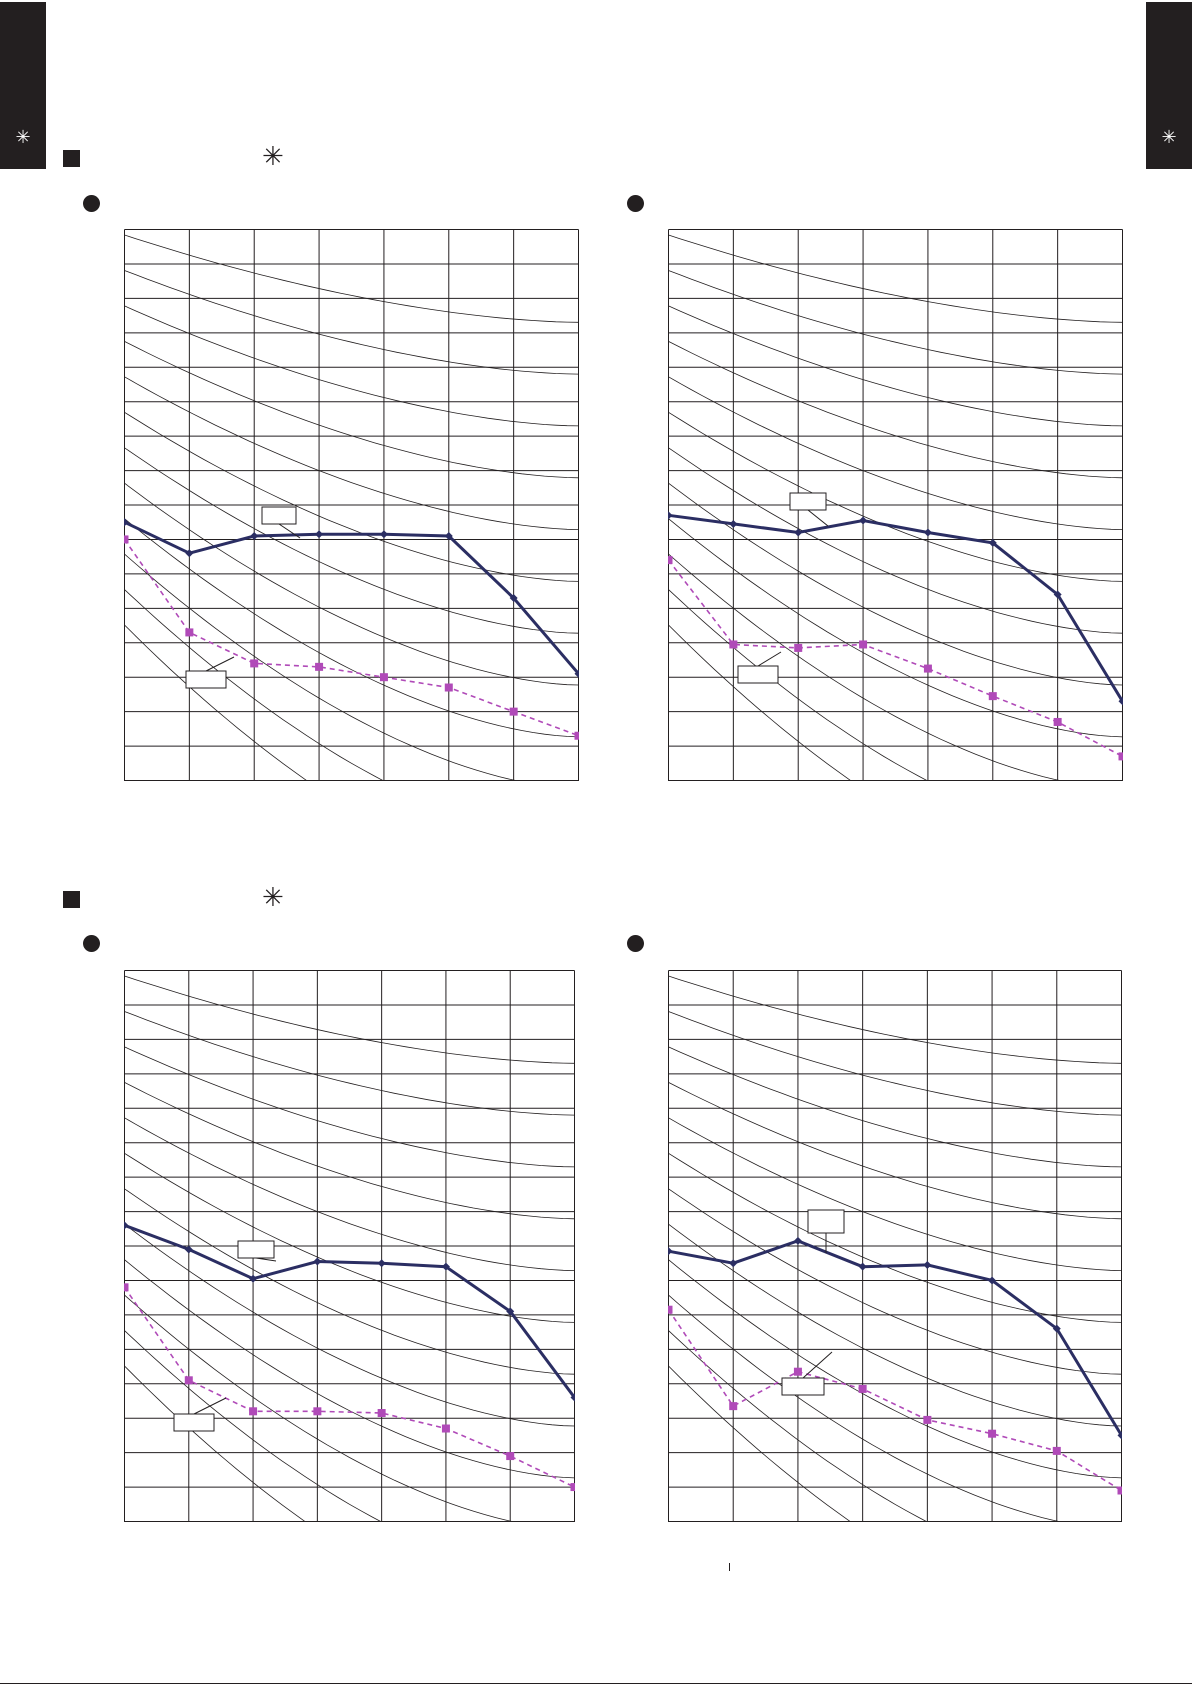  I want to click on chart-top-right, so click(895, 505).